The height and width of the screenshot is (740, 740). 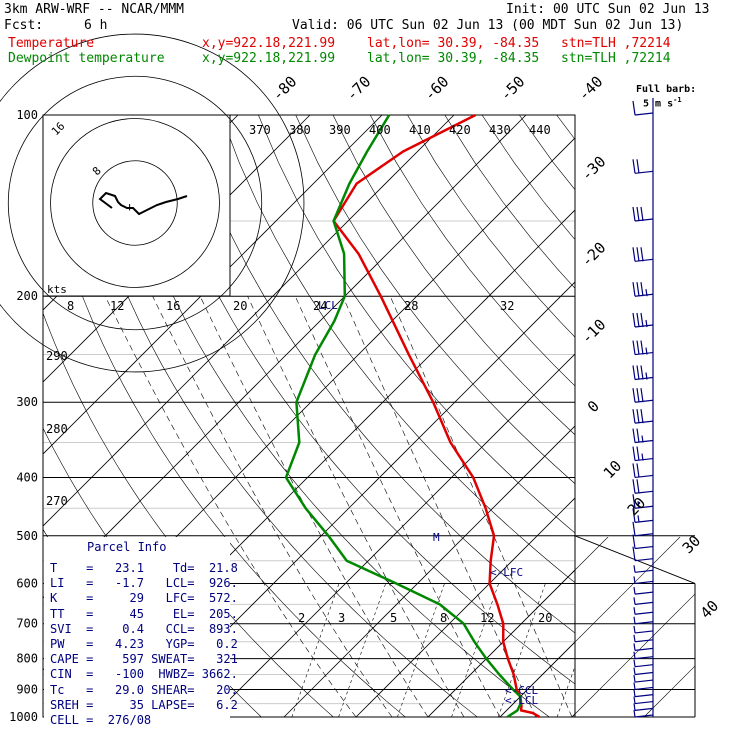 I want to click on parcel-info-row: CAPE = 597 SWEAT= 321, so click(x=144, y=659).